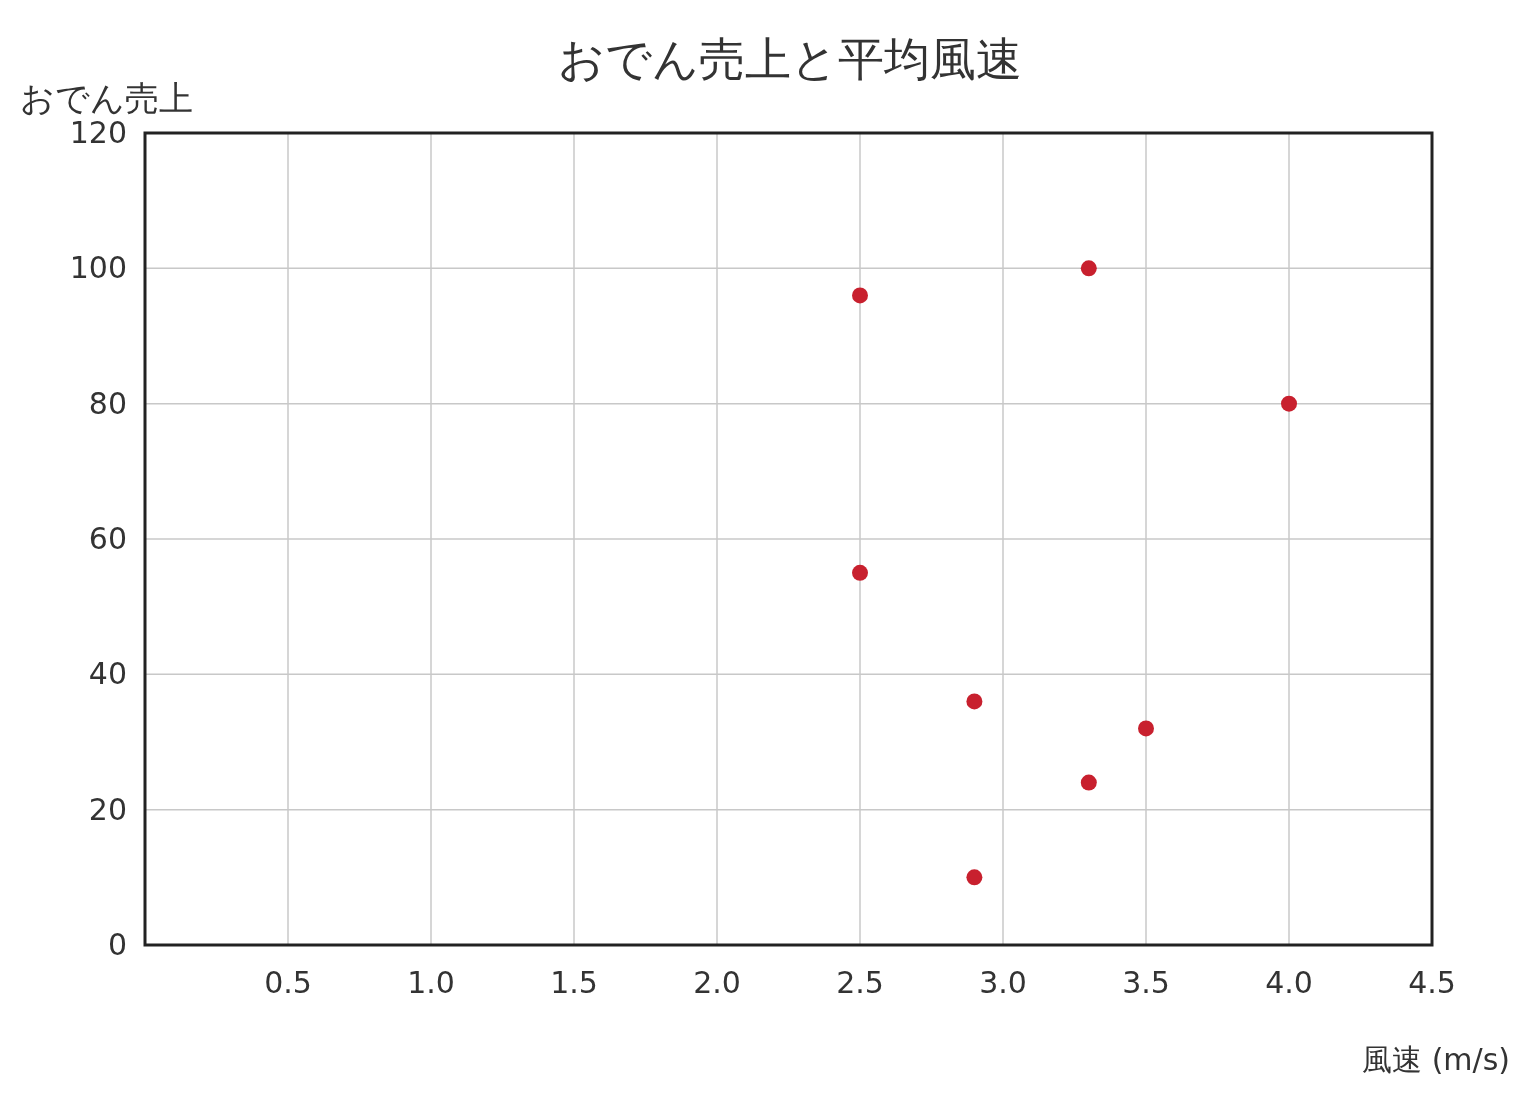 The height and width of the screenshot is (1094, 1533). Describe the element at coordinates (860, 982) in the screenshot. I see `x-tick-label: 2.5` at that location.